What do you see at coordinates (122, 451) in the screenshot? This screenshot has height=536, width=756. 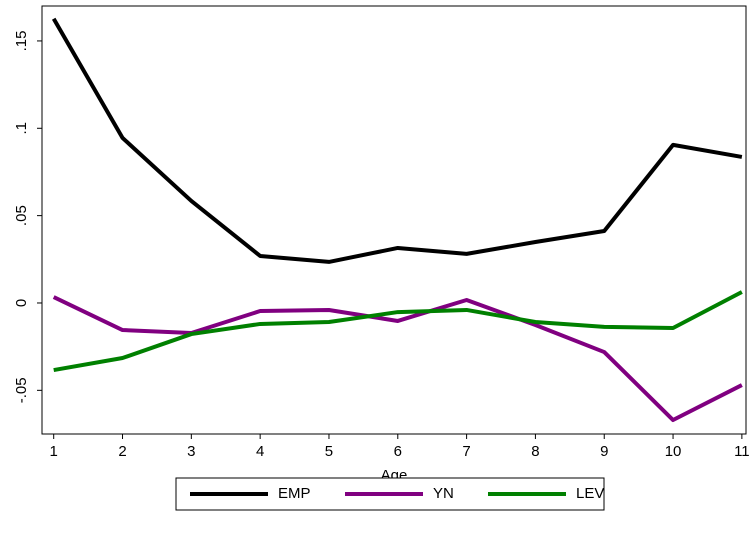 I see `x-tick-label: 2` at bounding box center [122, 451].